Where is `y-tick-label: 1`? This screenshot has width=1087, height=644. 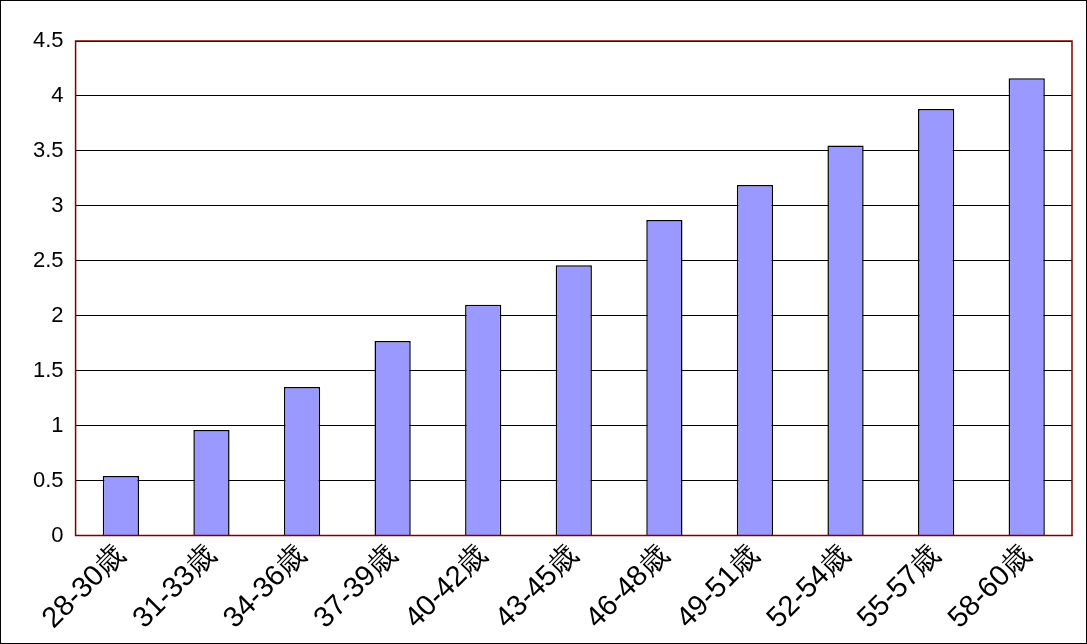
y-tick-label: 1 is located at coordinates (57, 424).